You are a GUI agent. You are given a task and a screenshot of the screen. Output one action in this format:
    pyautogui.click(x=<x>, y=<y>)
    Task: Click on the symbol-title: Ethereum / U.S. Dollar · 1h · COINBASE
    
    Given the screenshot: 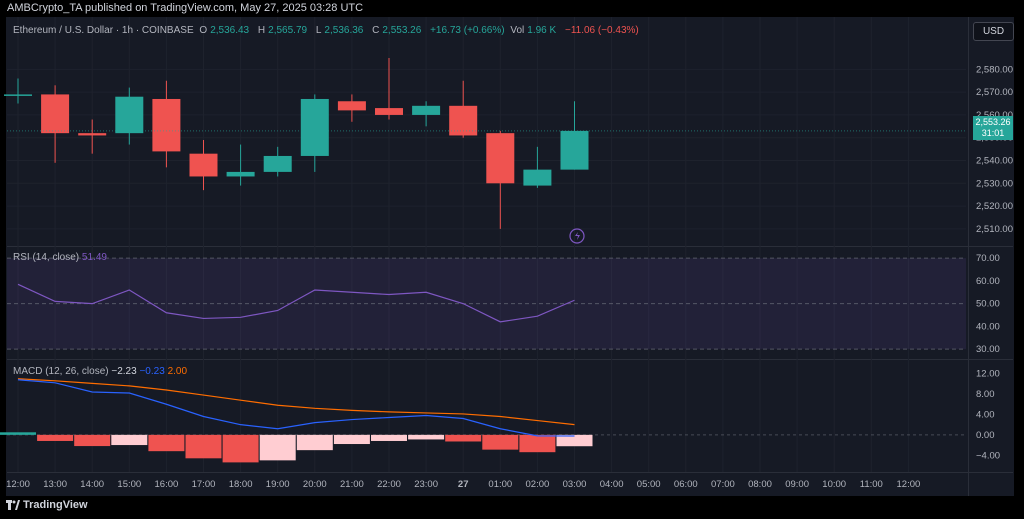 What is the action you would take?
    pyautogui.click(x=103, y=30)
    